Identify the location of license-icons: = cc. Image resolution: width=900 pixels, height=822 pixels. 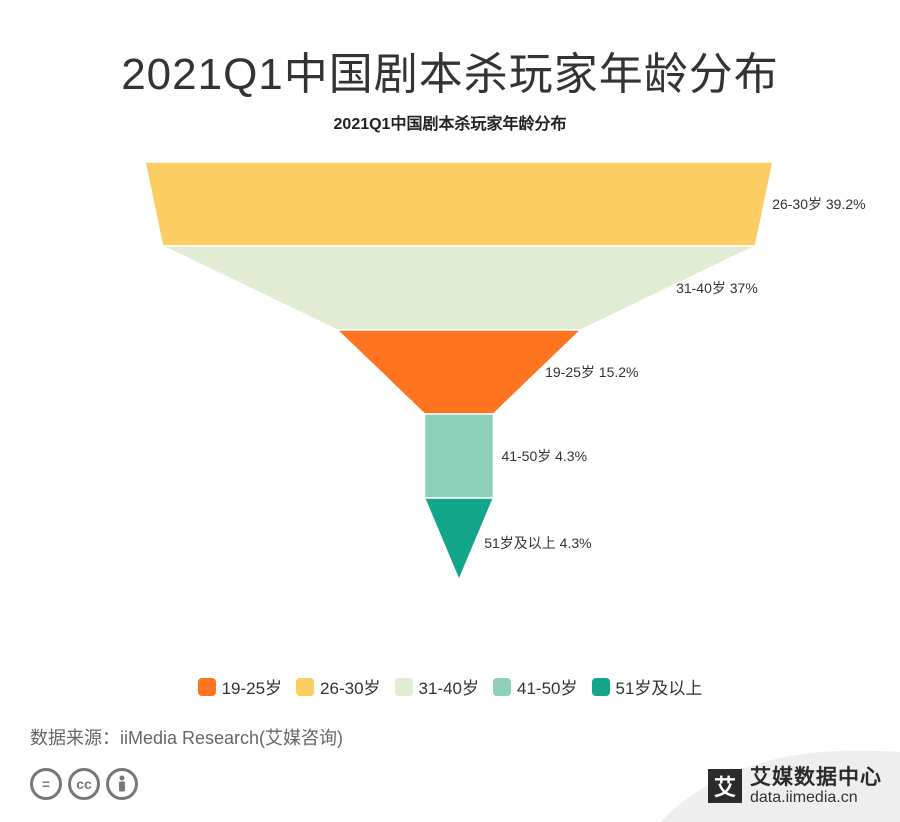
(84, 784).